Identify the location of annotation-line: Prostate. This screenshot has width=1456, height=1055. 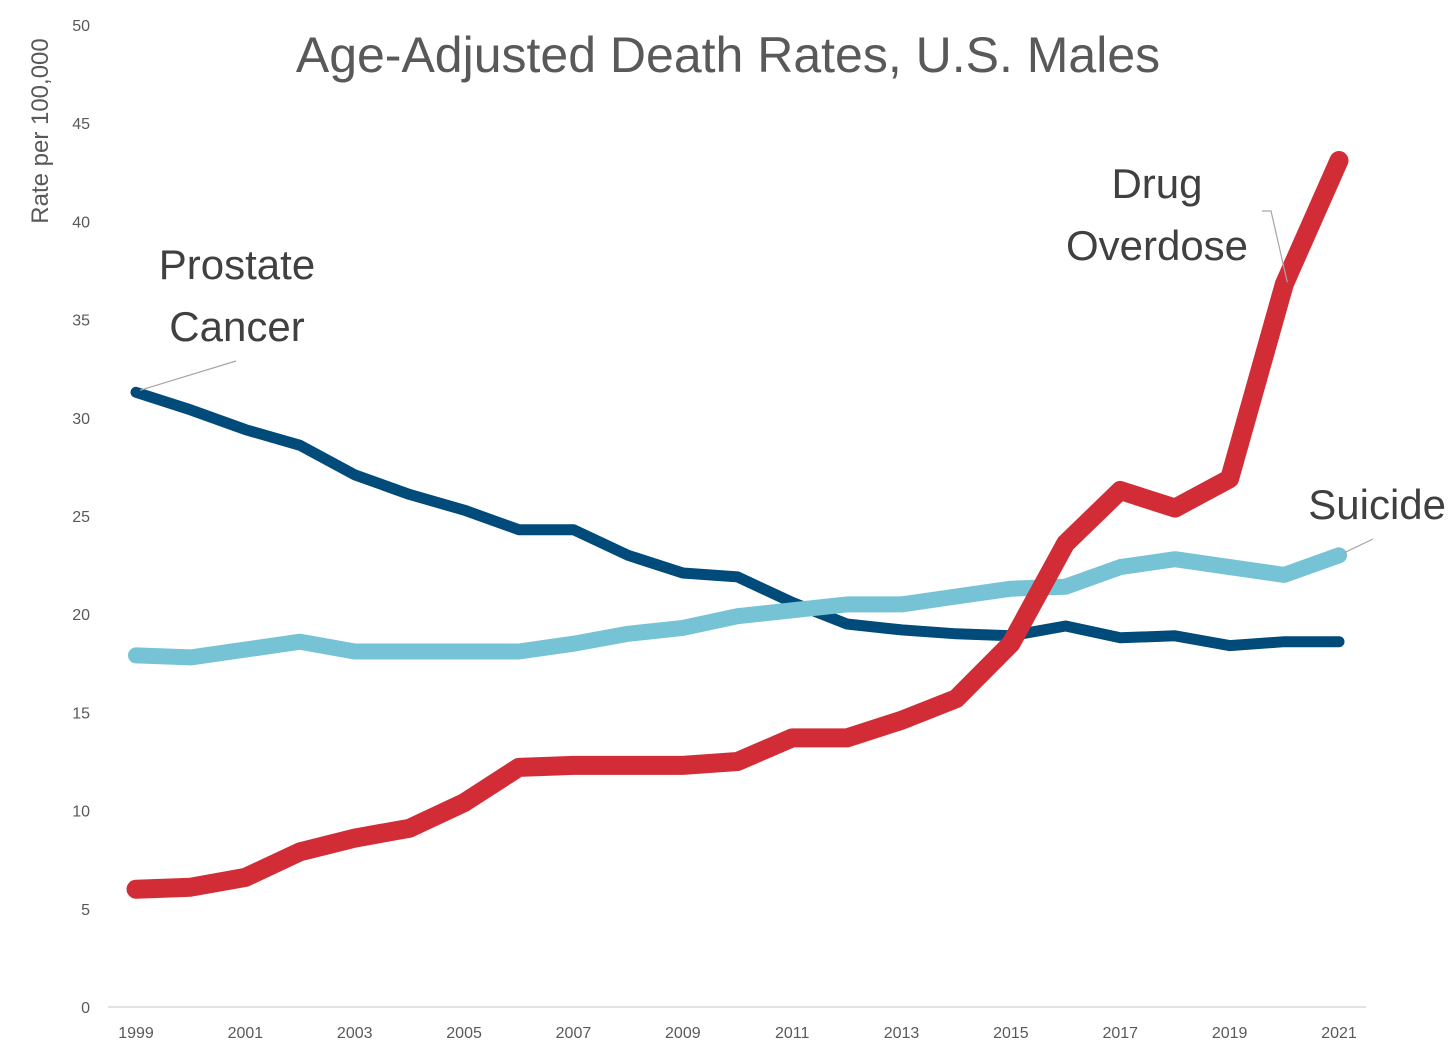
(237, 264).